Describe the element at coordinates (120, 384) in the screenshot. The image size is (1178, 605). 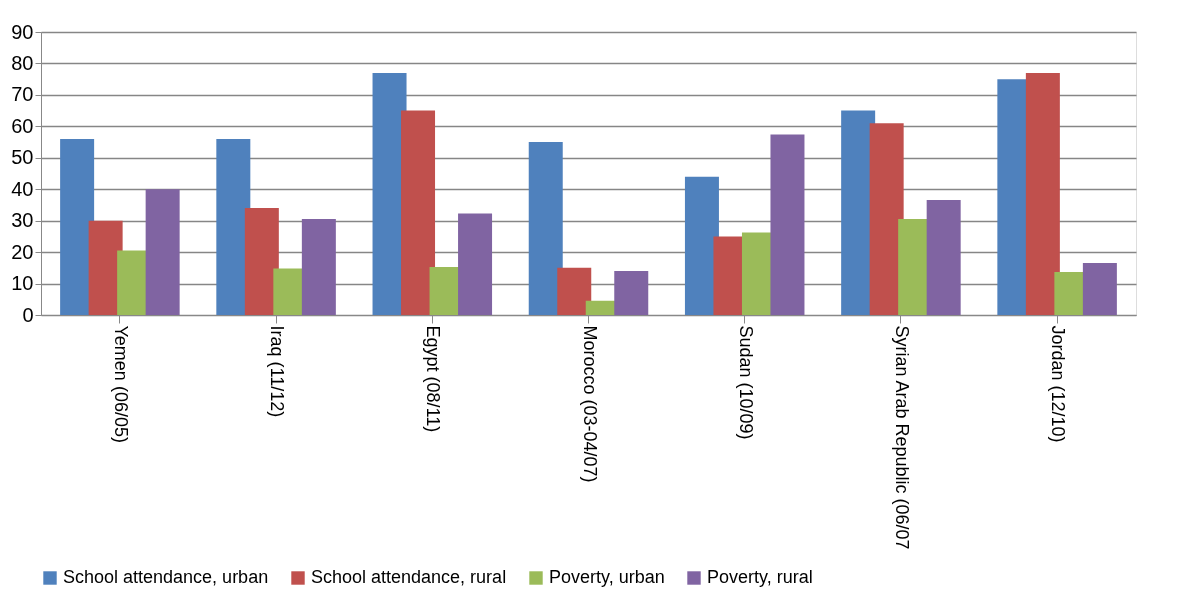
I see `x-tick-label: Yemen (06/05)` at that location.